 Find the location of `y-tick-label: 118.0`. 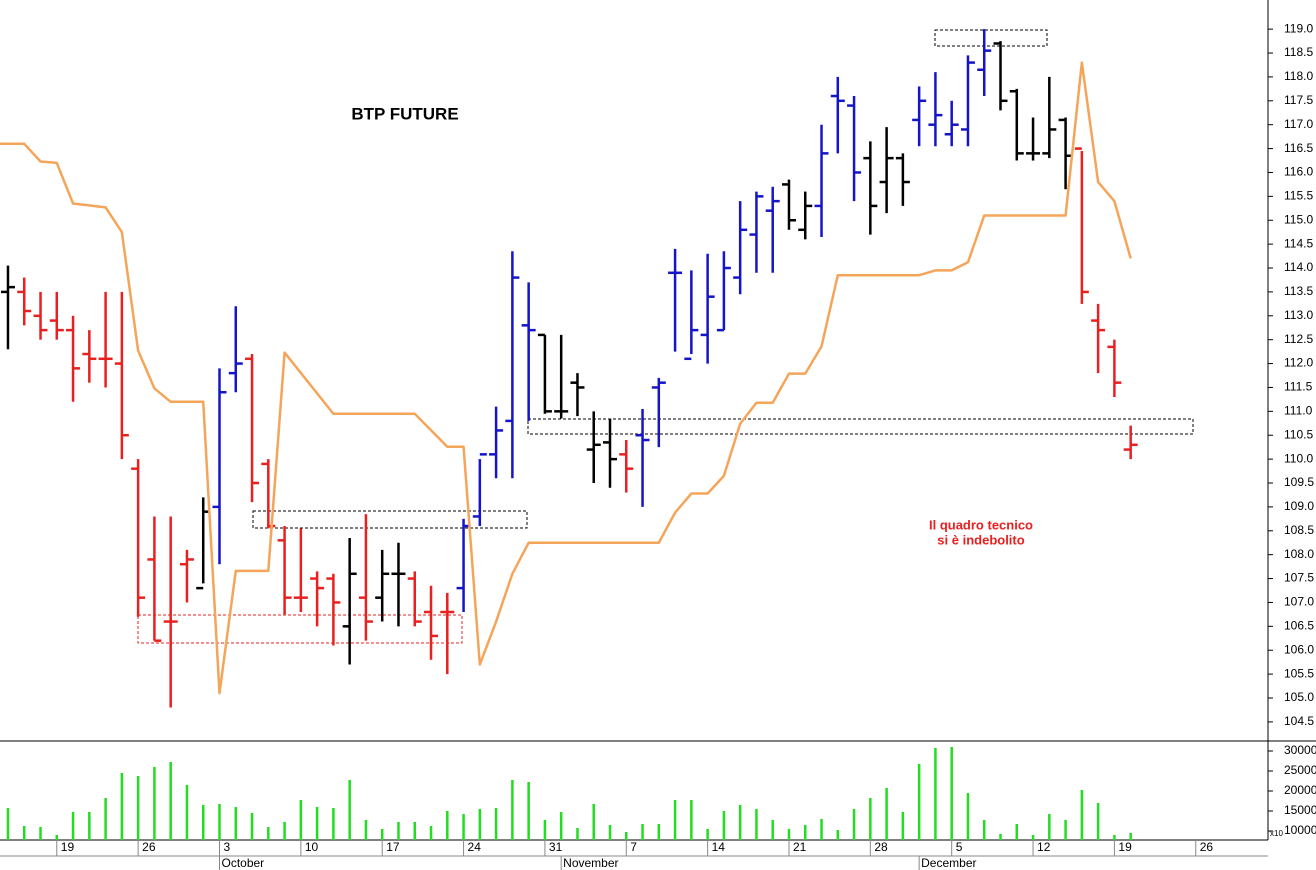

y-tick-label: 118.0 is located at coordinates (1298, 76).